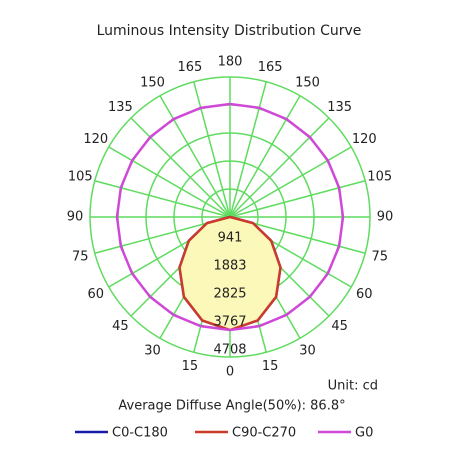 The width and height of the screenshot is (458, 458). Describe the element at coordinates (230, 62) in the screenshot. I see `angle-label: 180` at that location.